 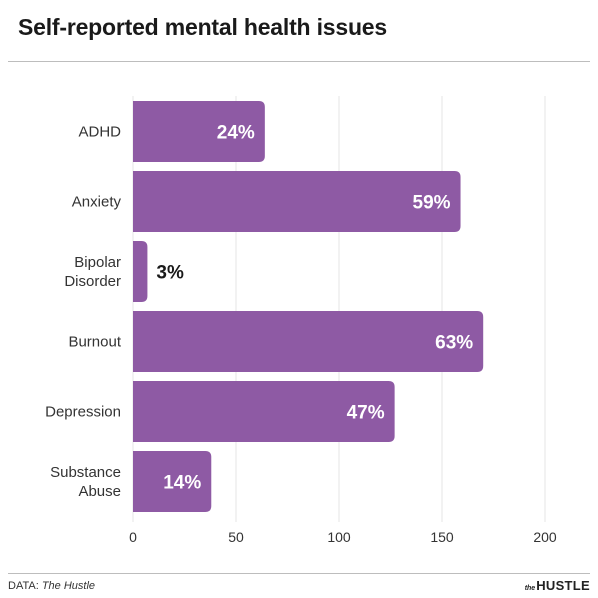 What do you see at coordinates (299, 573) in the screenshot?
I see `footer-divider` at bounding box center [299, 573].